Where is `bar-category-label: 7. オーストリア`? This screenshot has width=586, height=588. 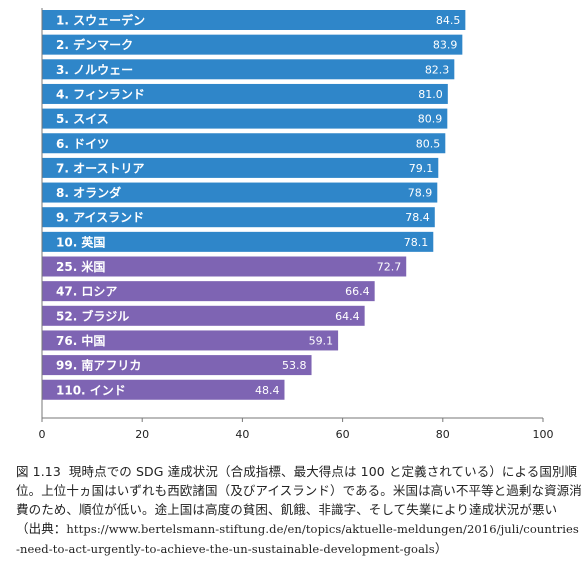
bar-category-label: 7. オーストリア is located at coordinates (100, 168).